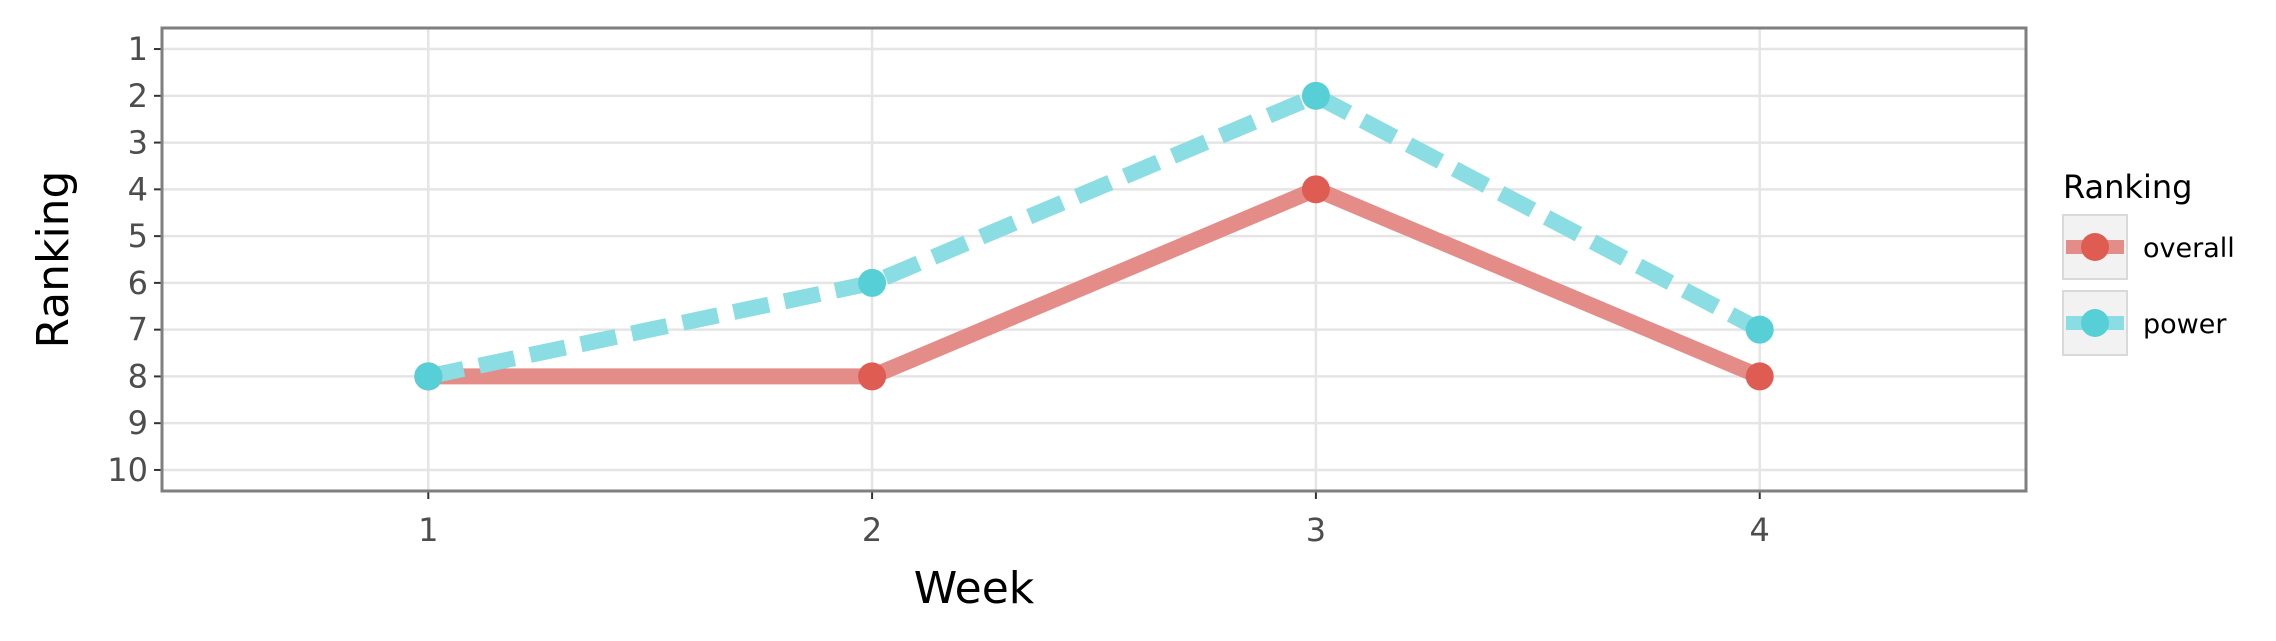  I want to click on x-tick-label: 3, so click(1316, 530).